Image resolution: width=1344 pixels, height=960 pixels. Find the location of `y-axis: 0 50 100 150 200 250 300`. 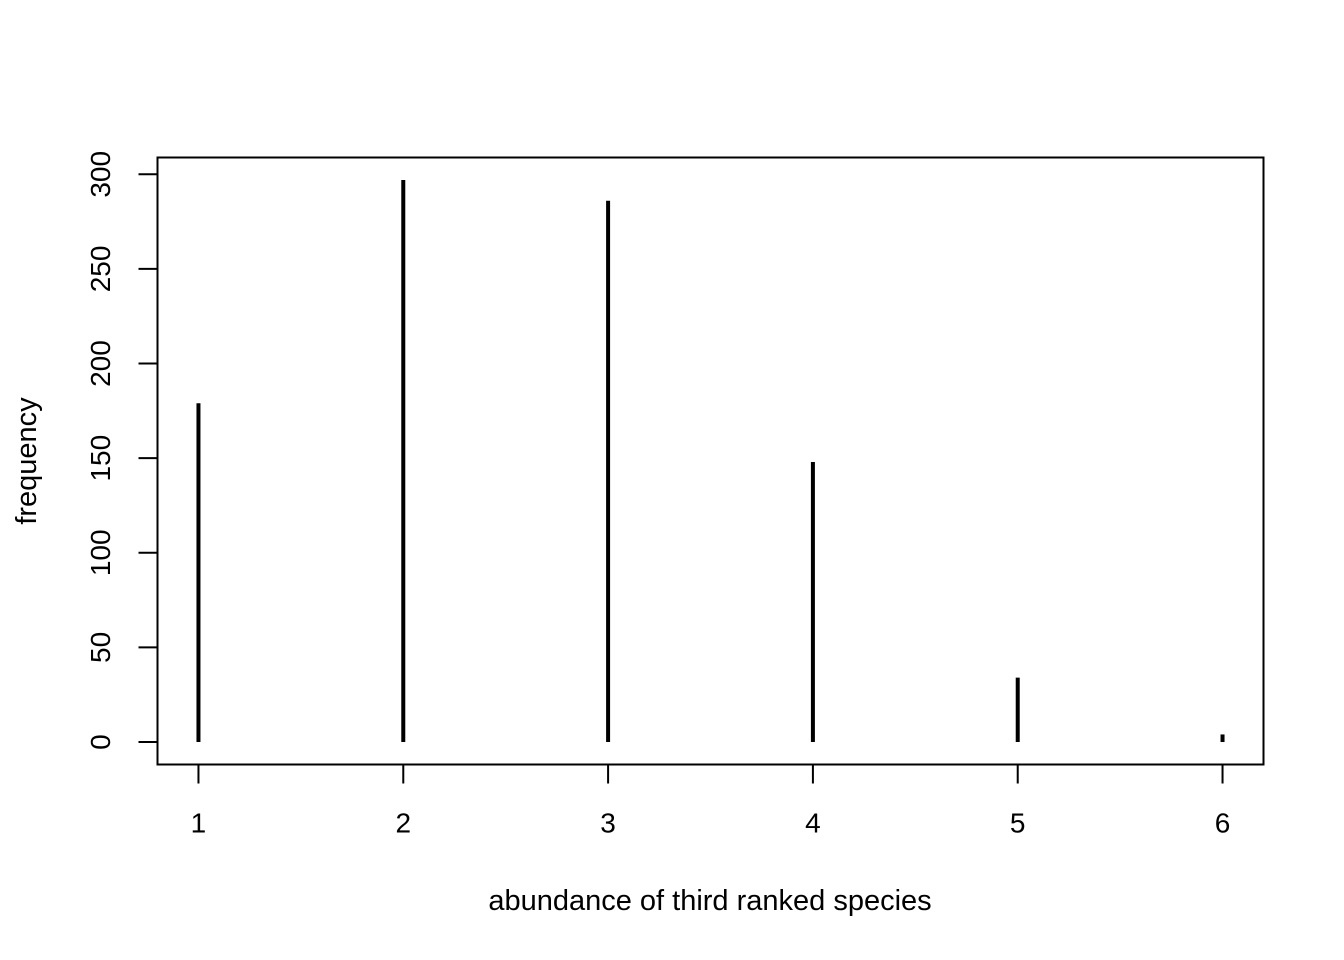

y-axis: 0 50 100 150 200 250 300 is located at coordinates (122, 450).